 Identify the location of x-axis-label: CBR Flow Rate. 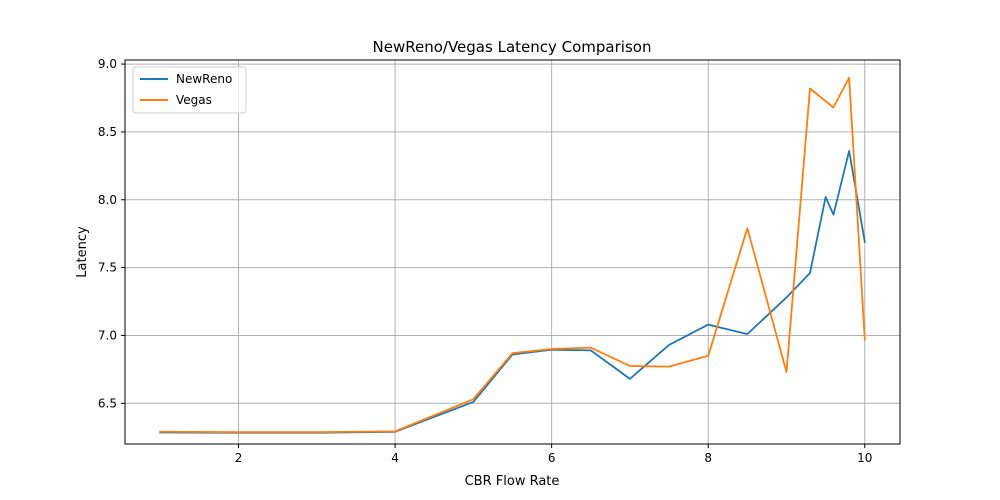
(512, 481).